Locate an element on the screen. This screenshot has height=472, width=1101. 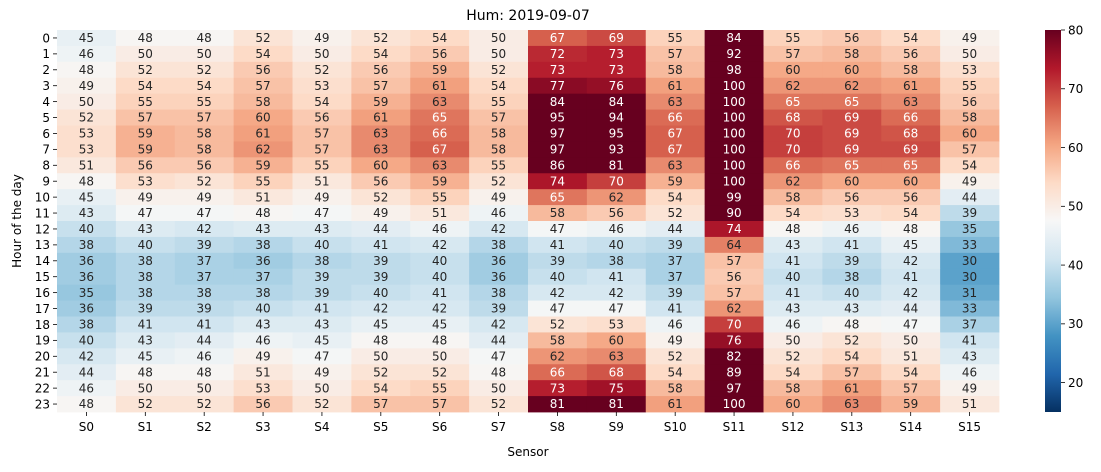
cell-value-label: 41 is located at coordinates (557, 245).